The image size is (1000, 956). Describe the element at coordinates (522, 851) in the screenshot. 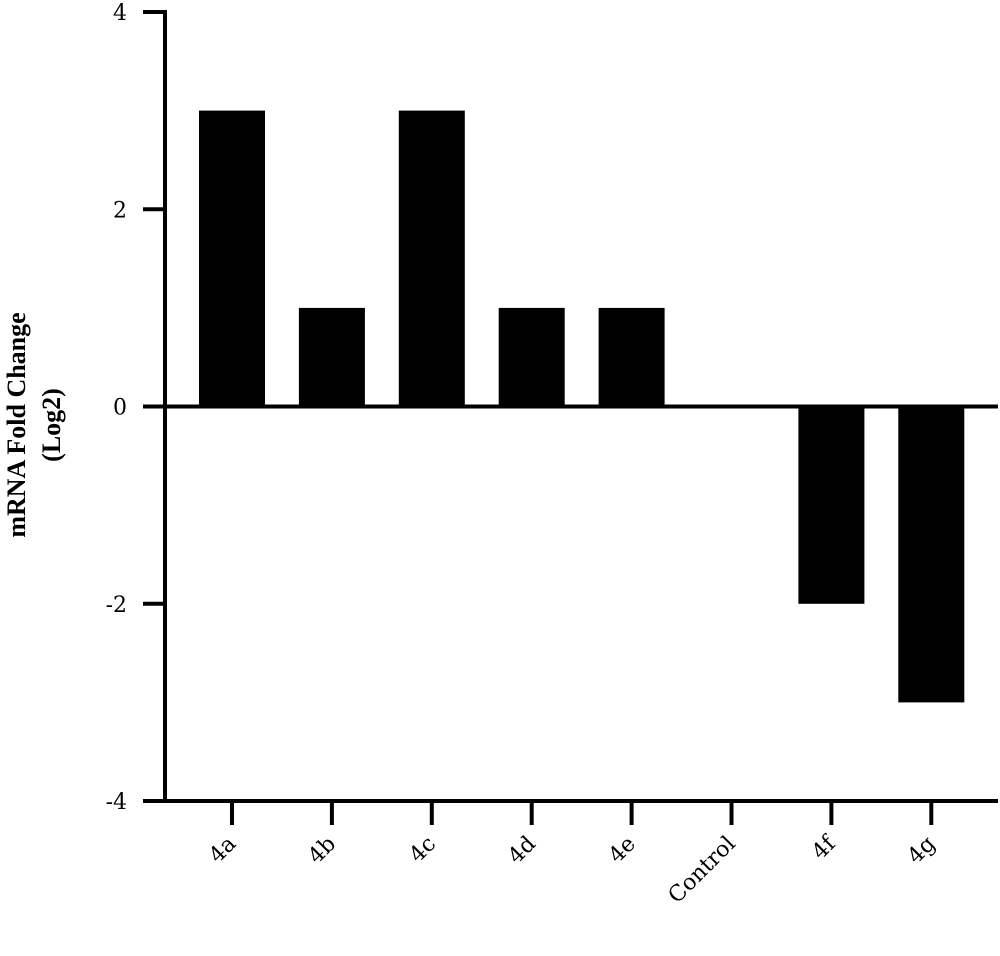

I see `x-tick-label-4d: 4d` at that location.